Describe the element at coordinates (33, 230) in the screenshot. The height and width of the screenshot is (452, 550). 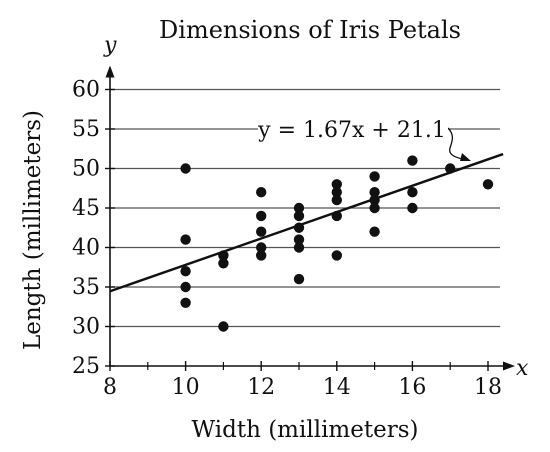
I see `y-axis-label: Length (millimeters)` at that location.